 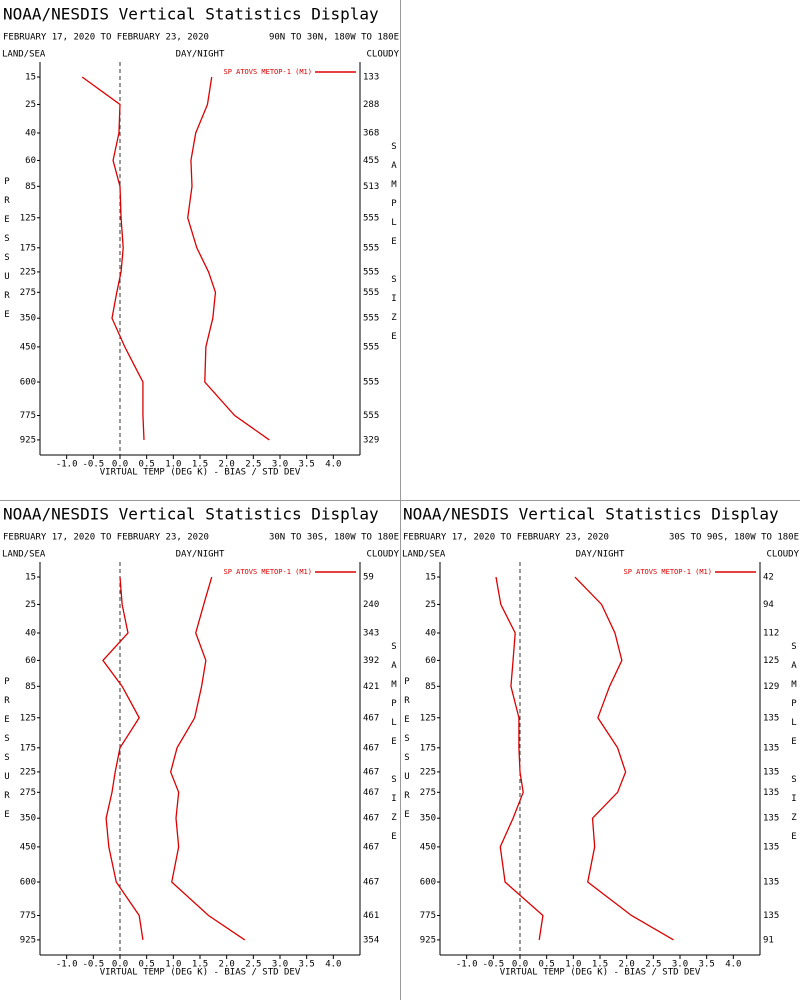 I want to click on x-tick-label: 1.5, so click(x=200, y=465).